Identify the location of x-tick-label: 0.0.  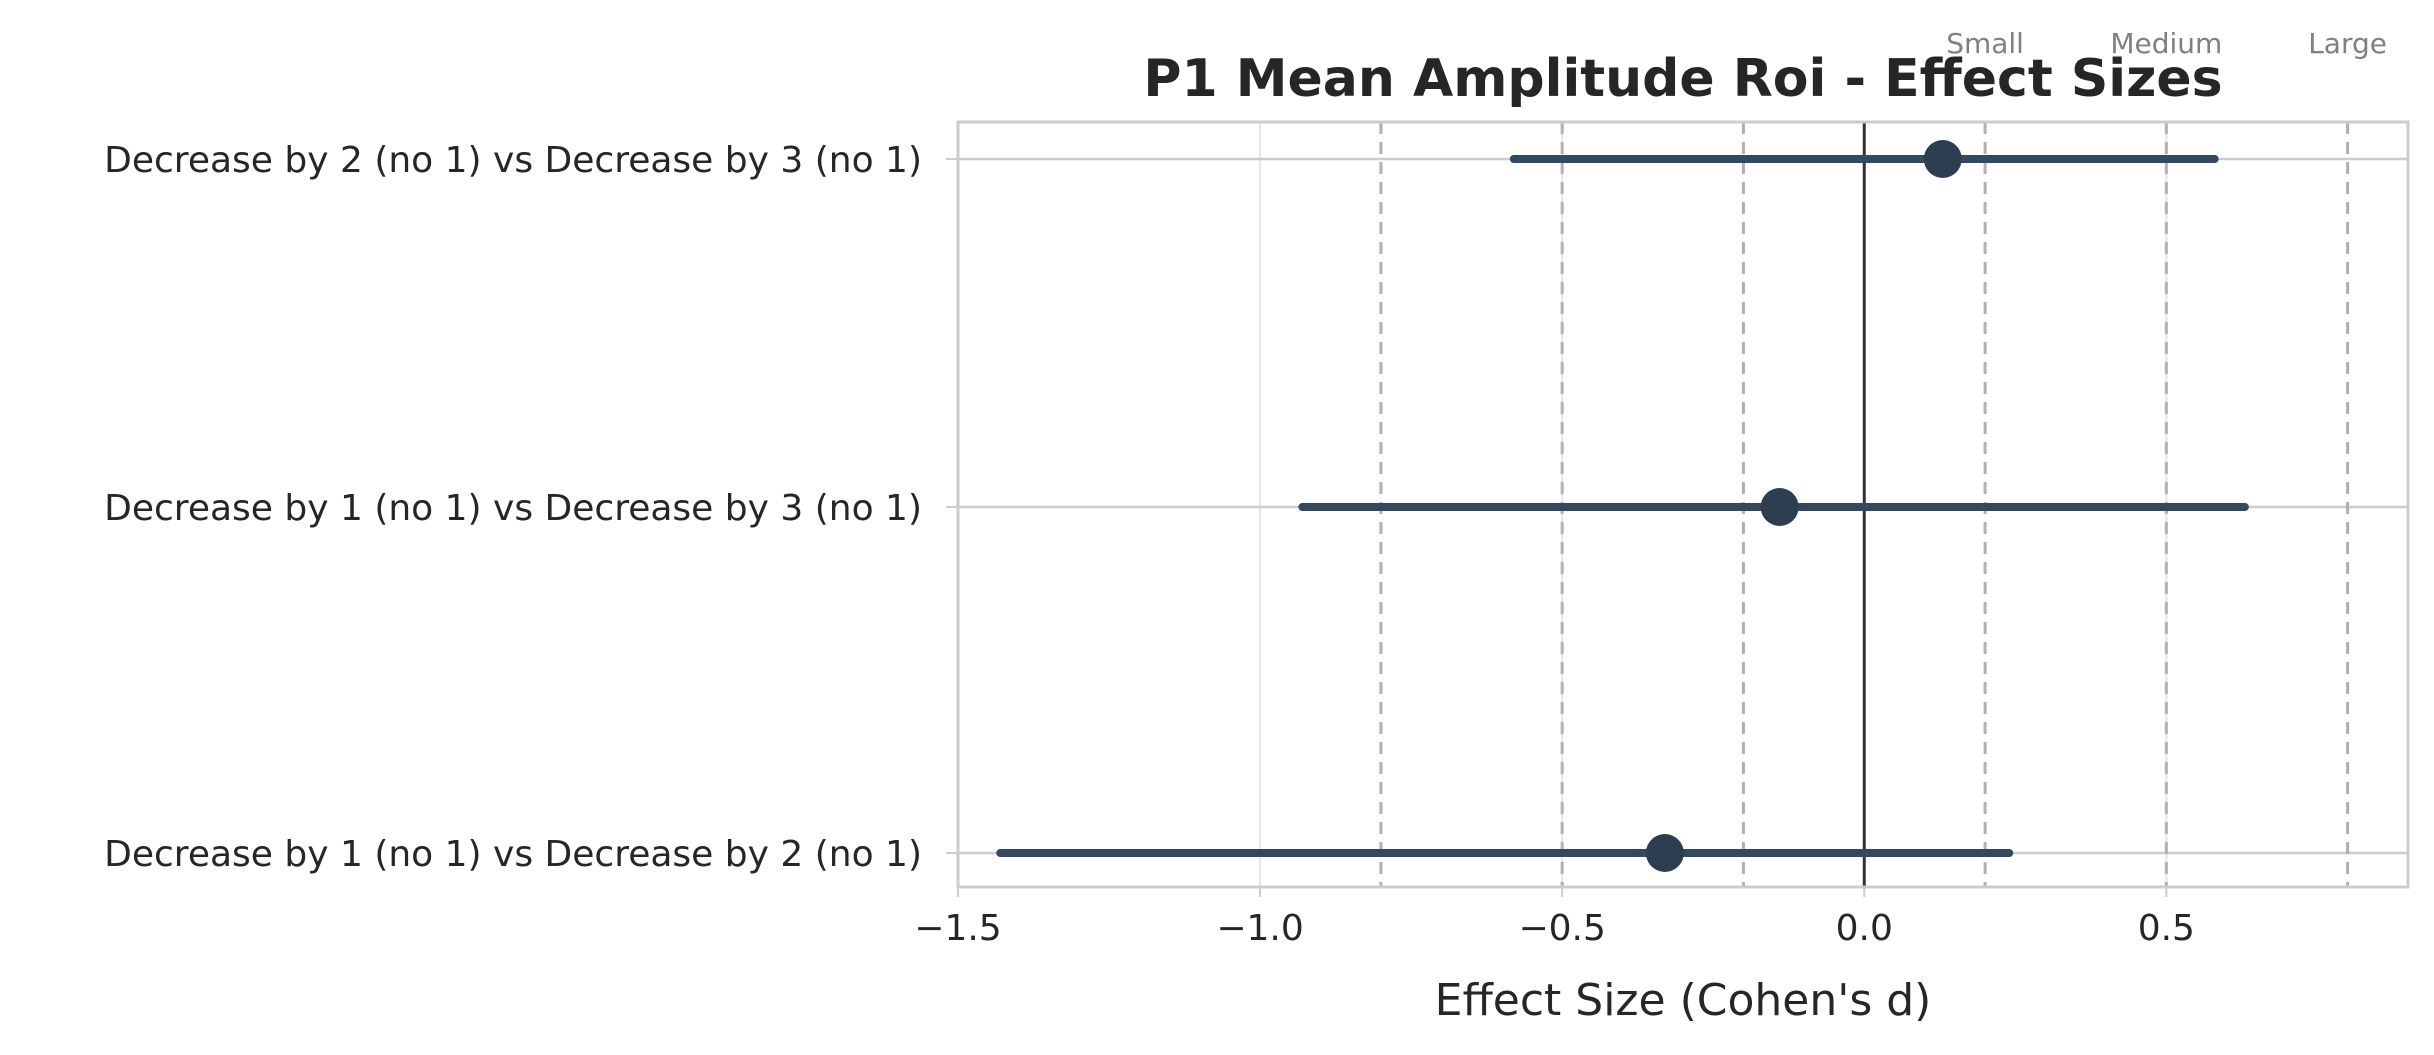
(1864, 928).